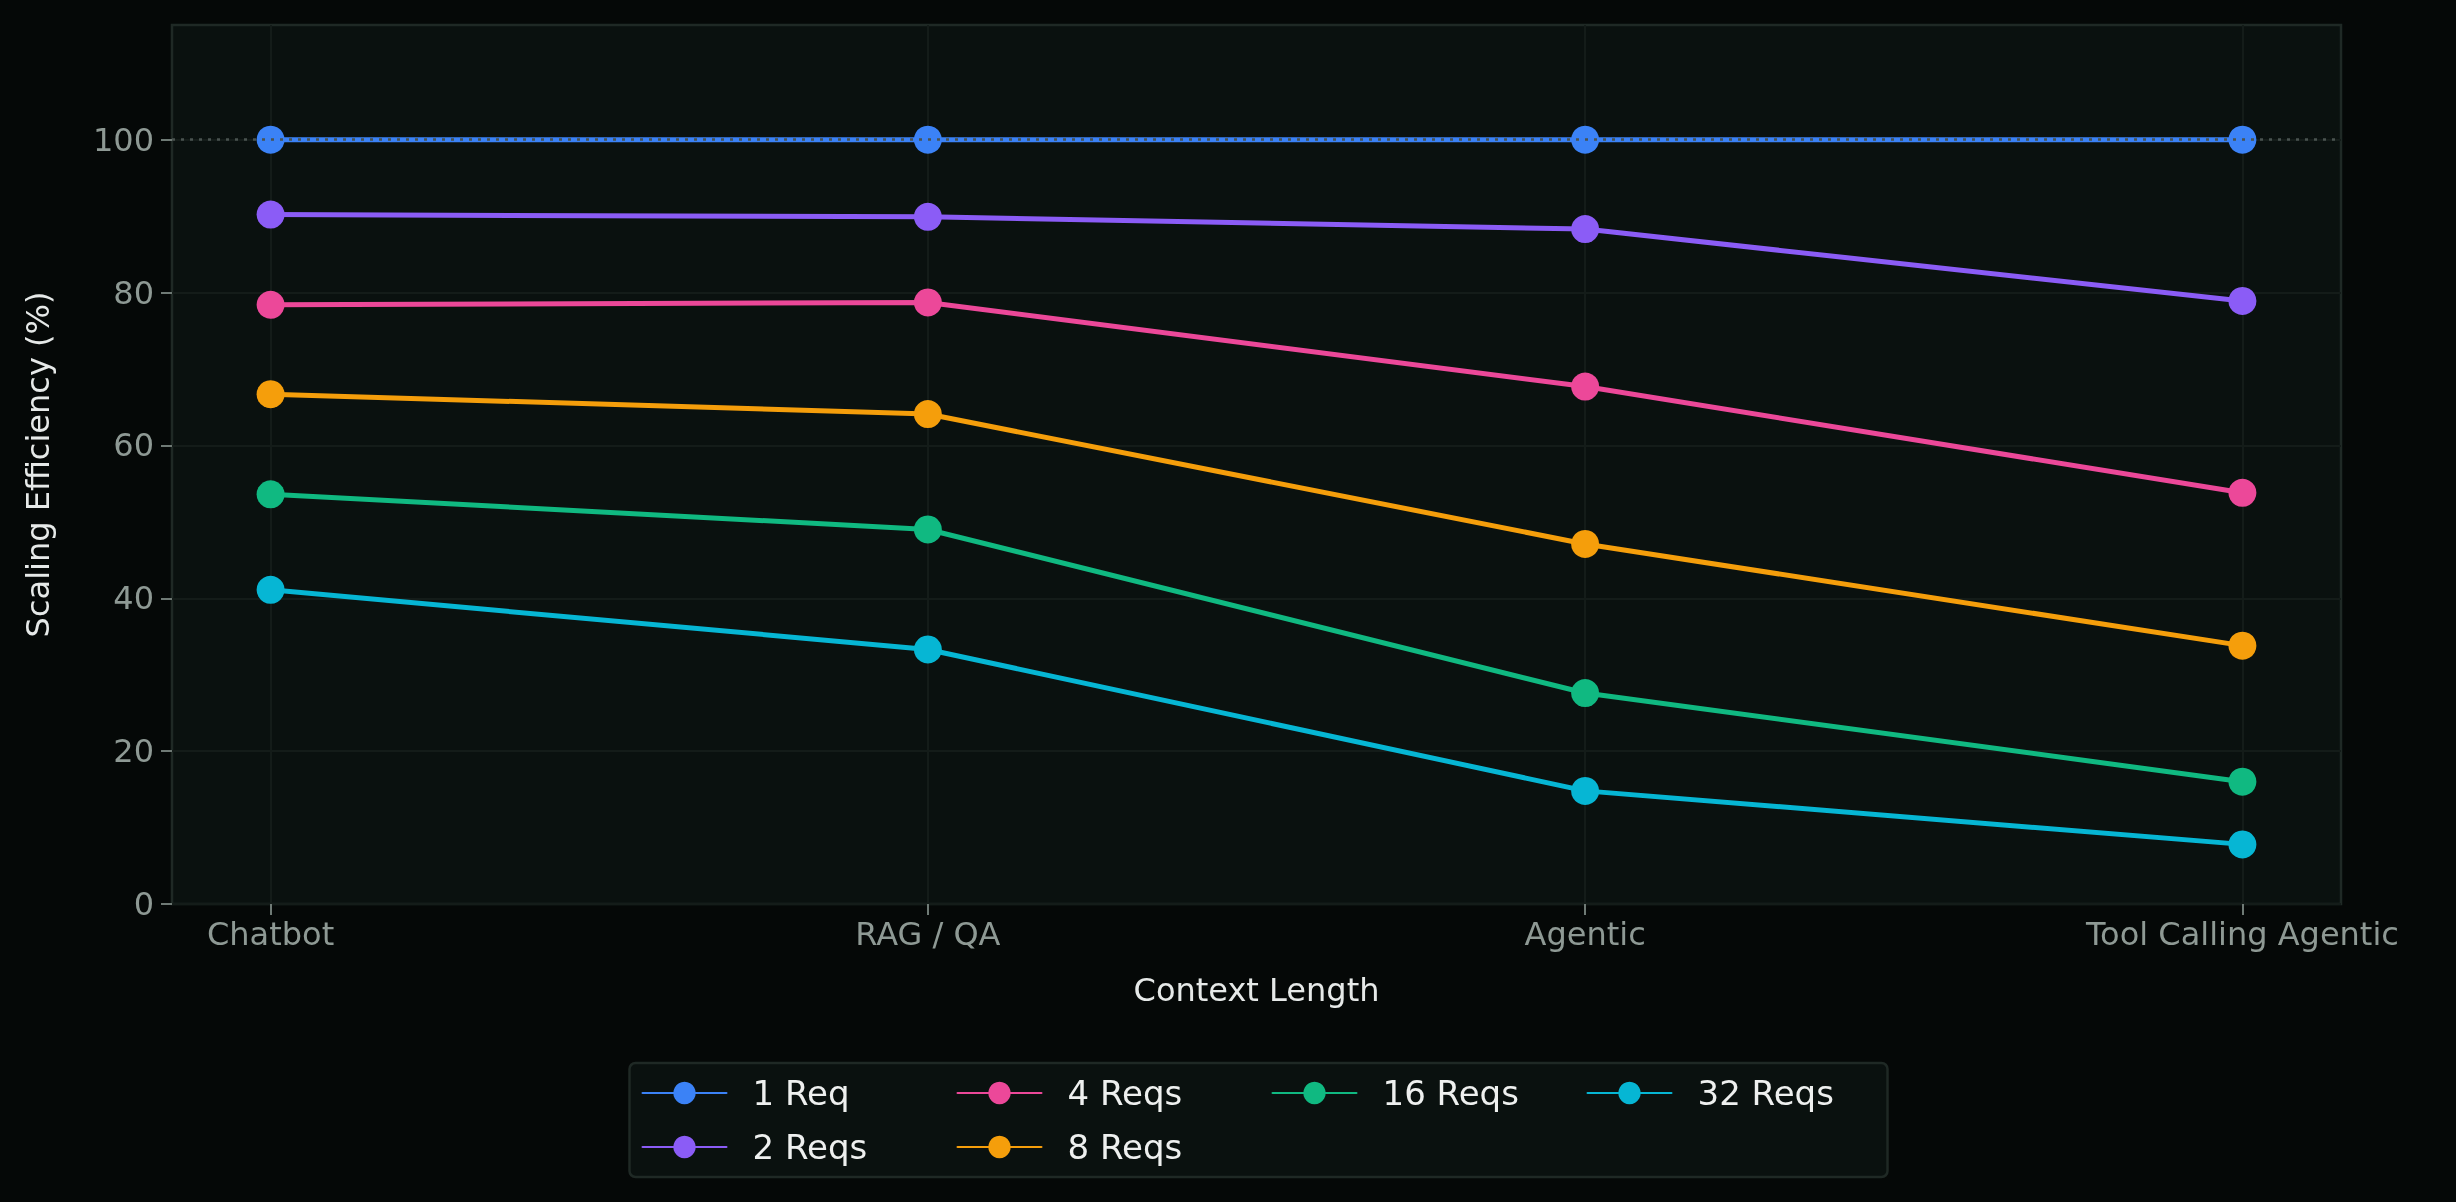  What do you see at coordinates (2241, 934) in the screenshot?
I see `x-tick-label: Tool Calling Agentic` at bounding box center [2241, 934].